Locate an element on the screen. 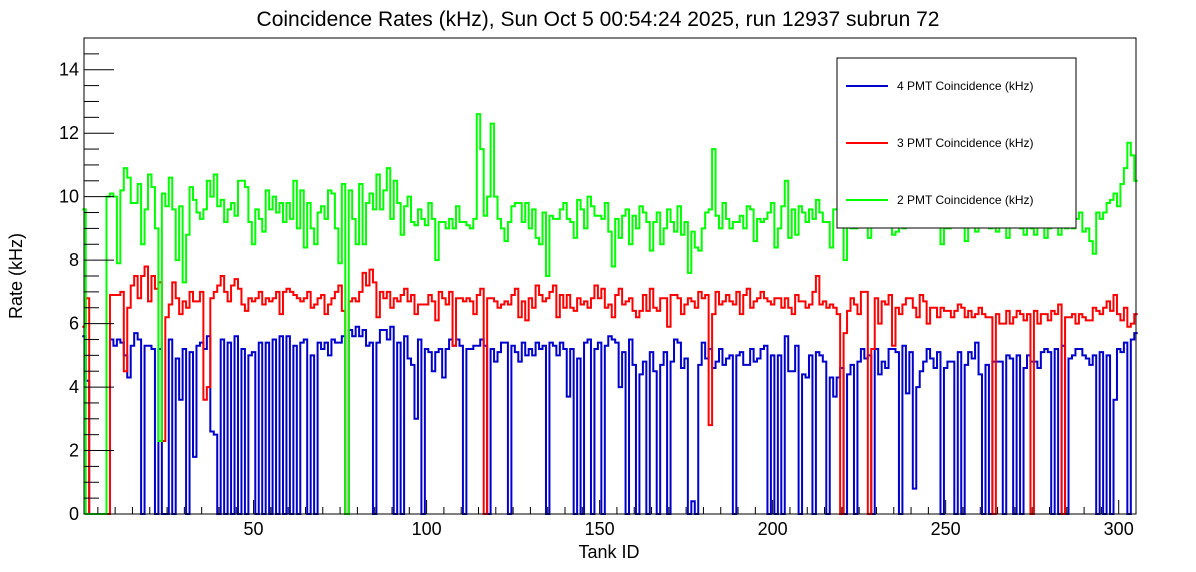 The height and width of the screenshot is (572, 1196). x-axis-label: Tank ID is located at coordinates (608, 552).